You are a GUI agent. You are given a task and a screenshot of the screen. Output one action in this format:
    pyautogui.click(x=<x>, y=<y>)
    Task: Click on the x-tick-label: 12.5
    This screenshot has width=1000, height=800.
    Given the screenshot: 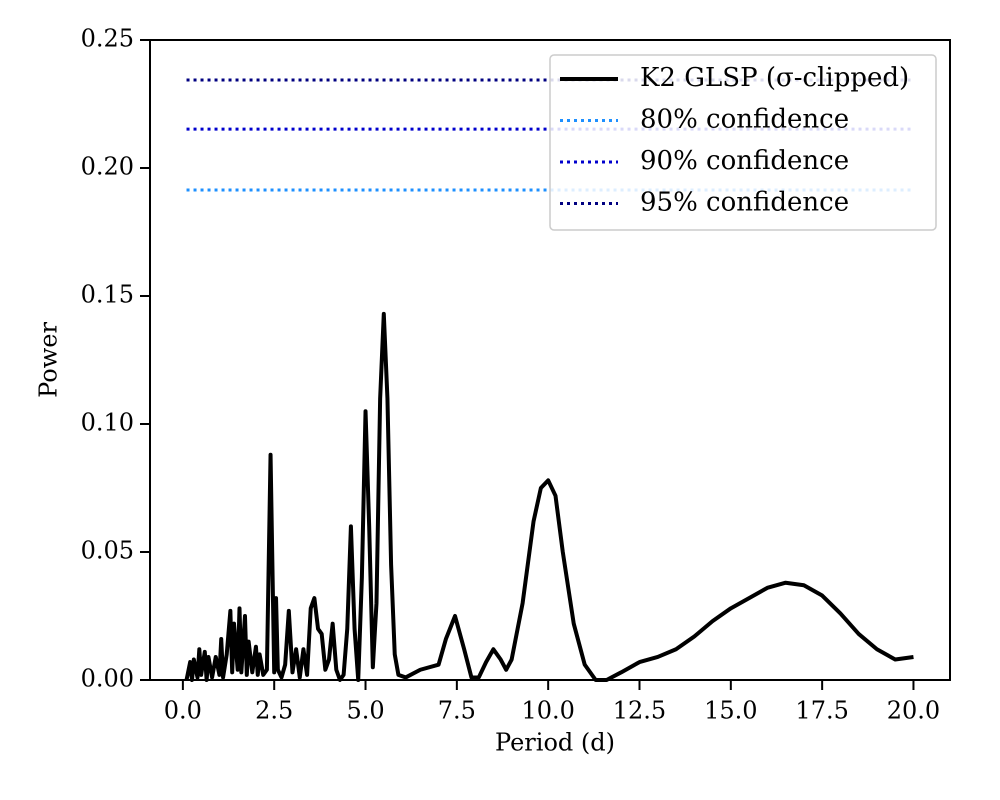 What is the action you would take?
    pyautogui.click(x=639, y=711)
    